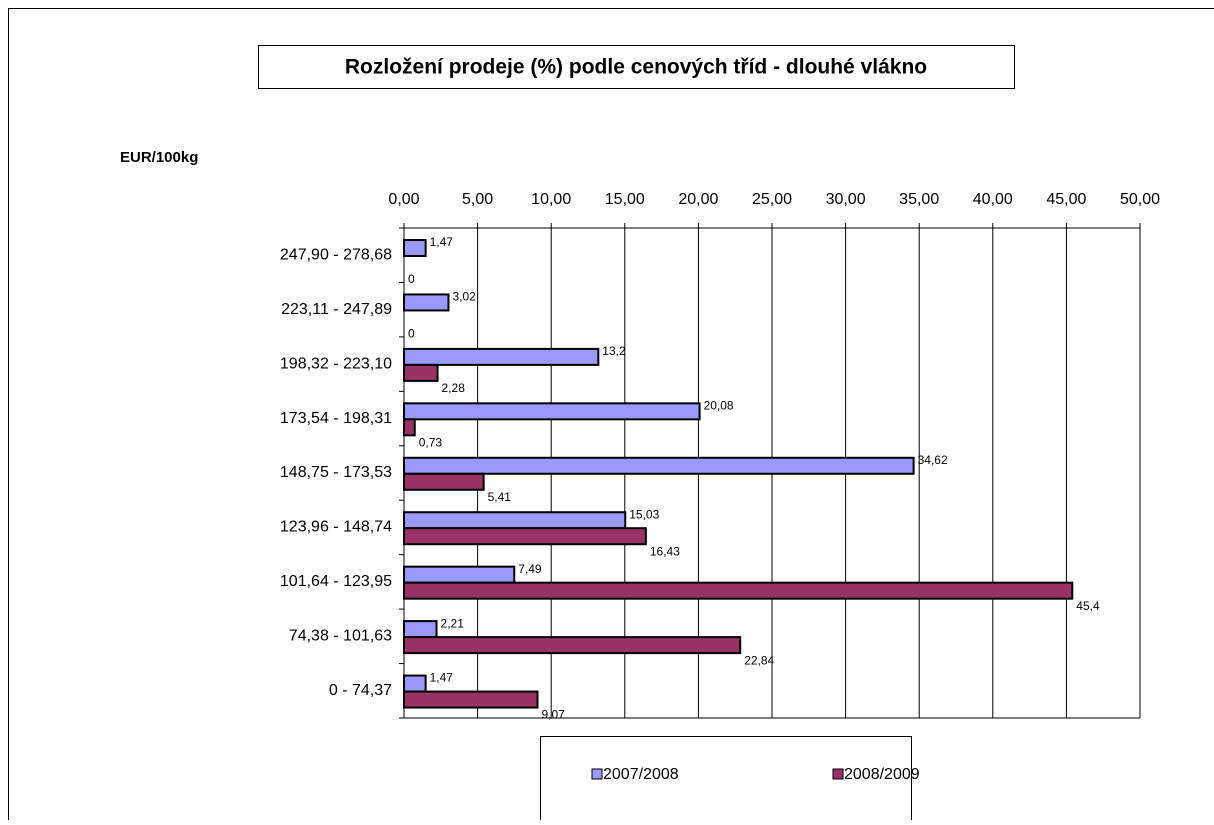  Describe the element at coordinates (554, 715) in the screenshot. I see `value-label: 9,07` at that location.